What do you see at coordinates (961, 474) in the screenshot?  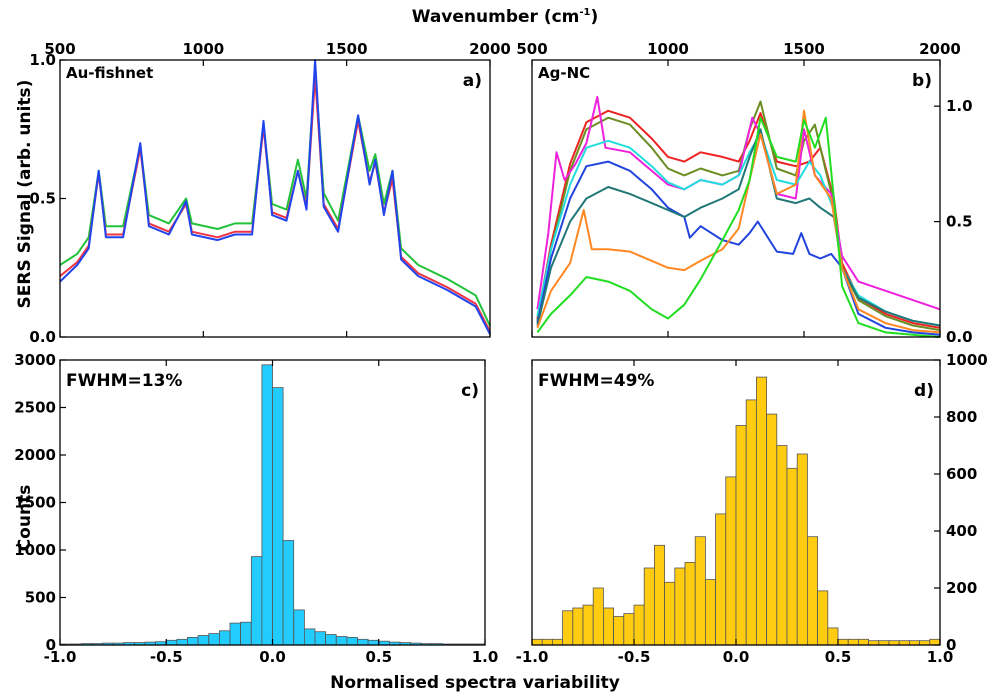 I see `y-tick-label: 600` at bounding box center [961, 474].